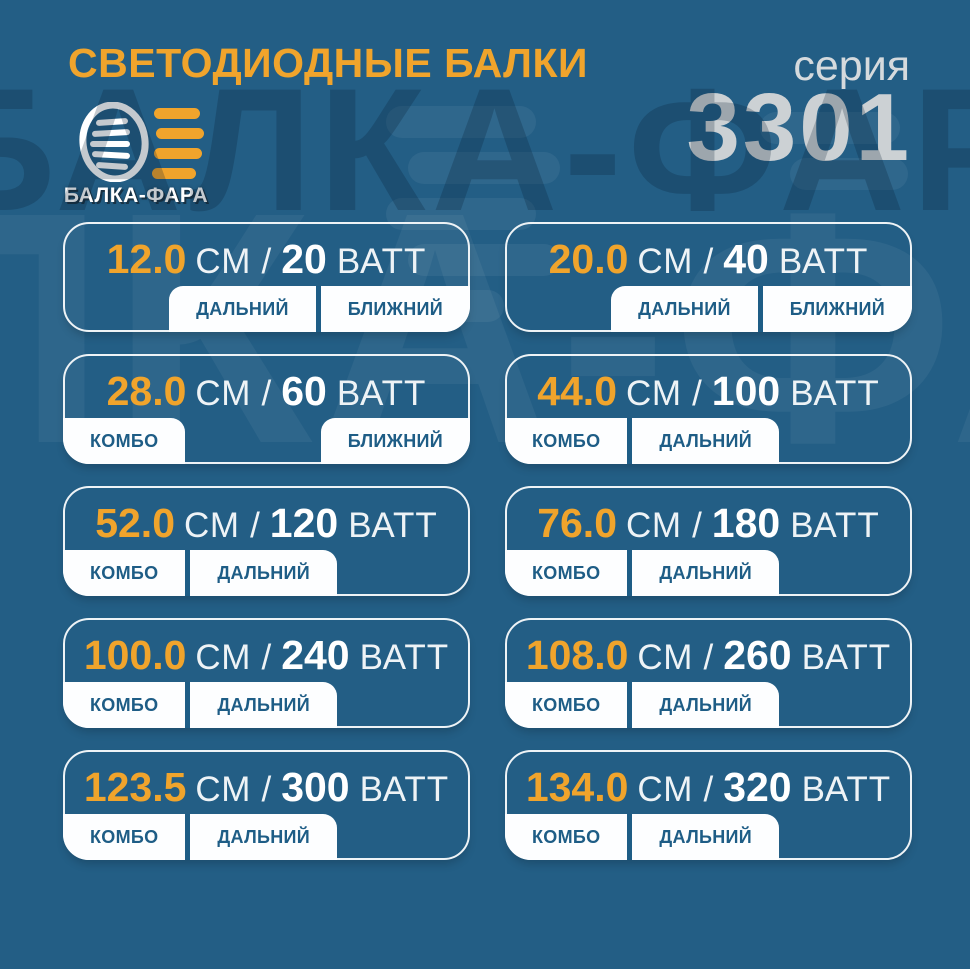 The height and width of the screenshot is (969, 970). What do you see at coordinates (746, 259) in the screenshot?
I see `watt-value: 40` at bounding box center [746, 259].